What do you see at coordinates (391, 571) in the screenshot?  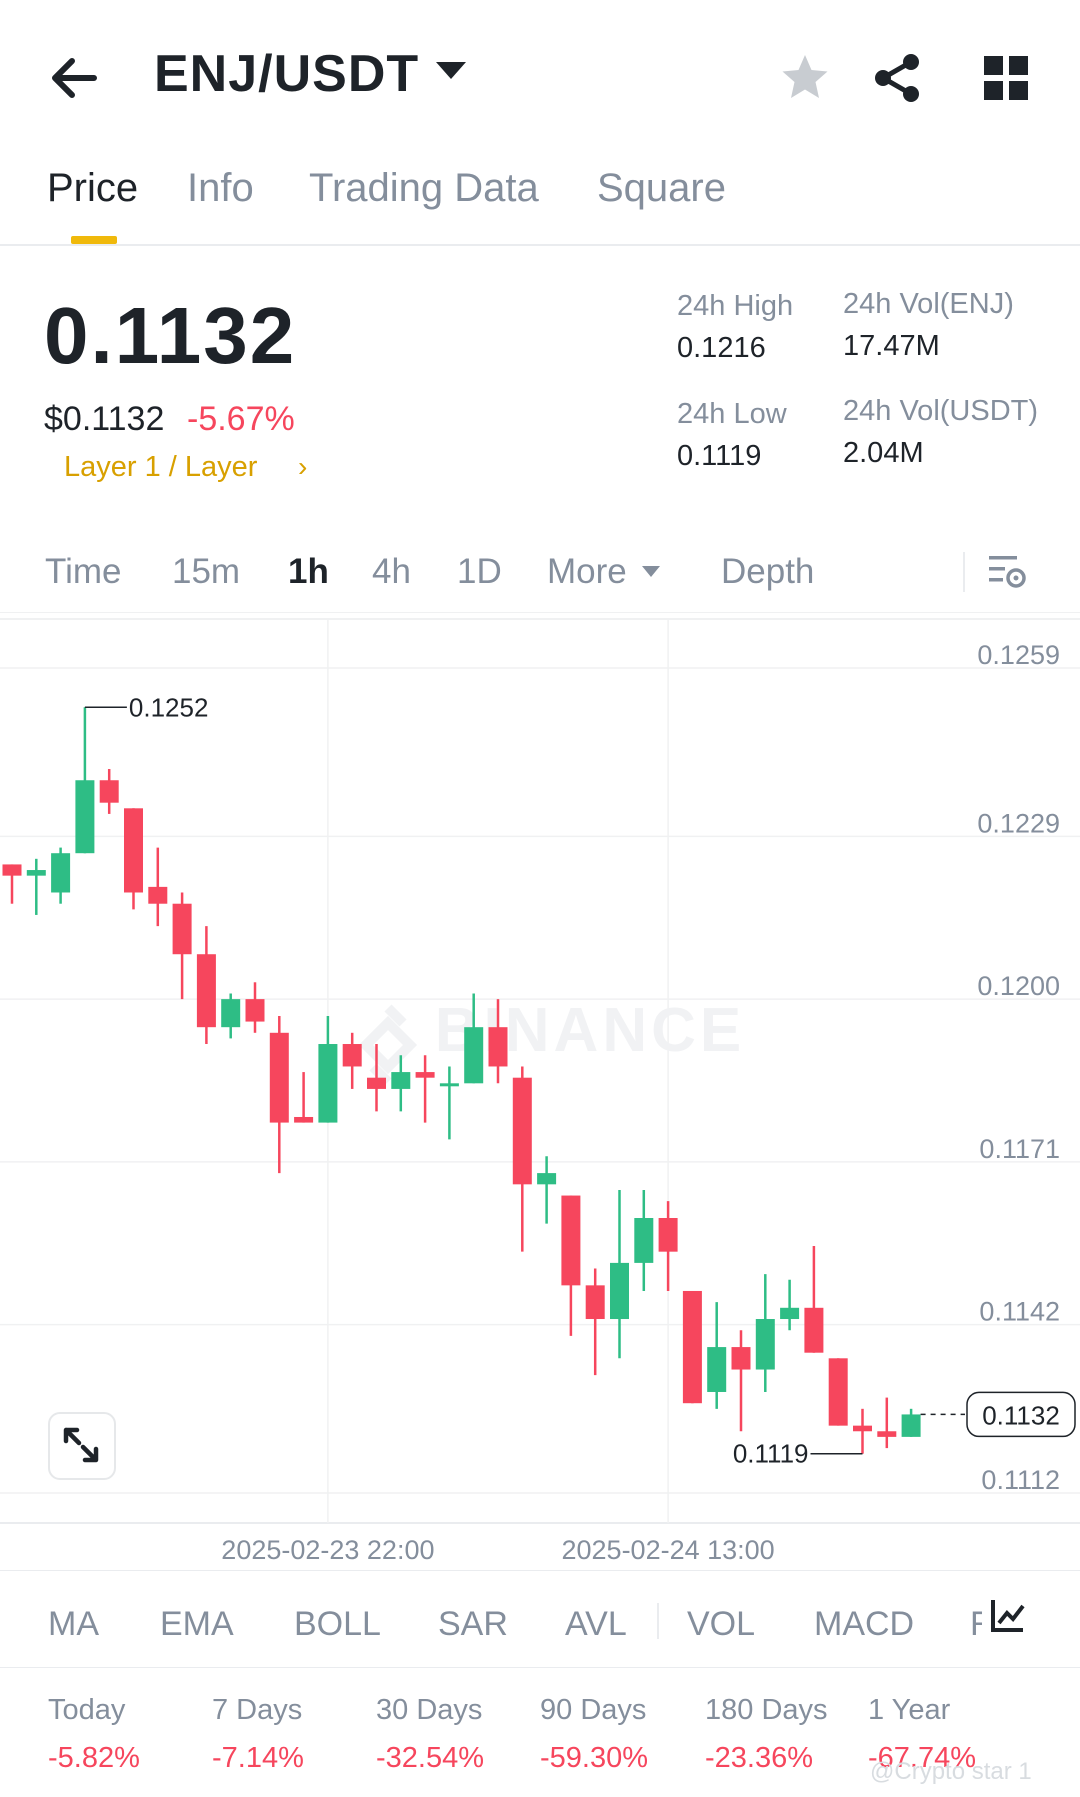 I see `tf-4h: 4h` at bounding box center [391, 571].